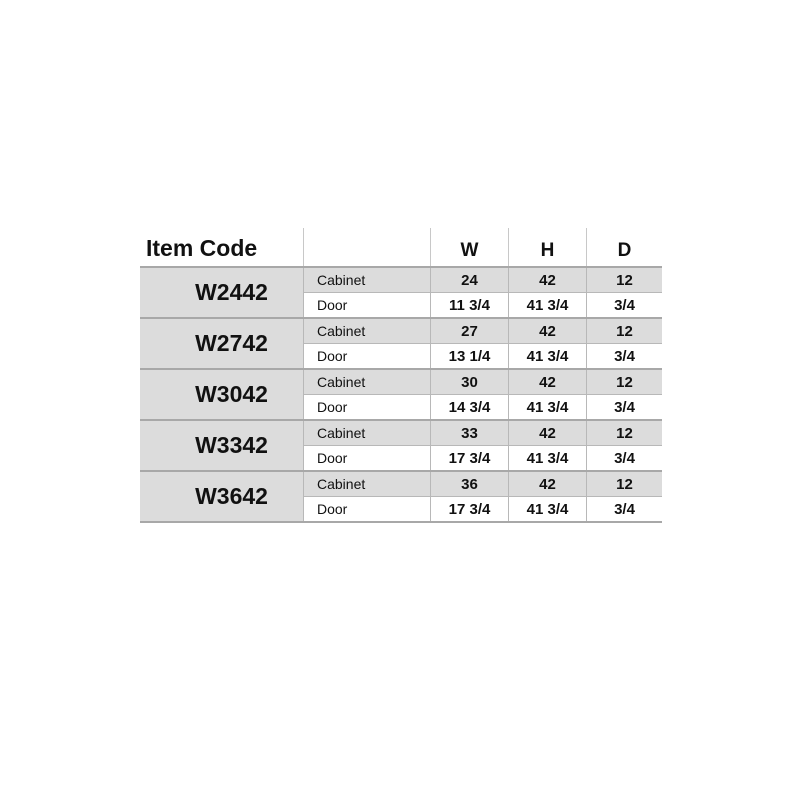 Image resolution: width=800 pixels, height=800 pixels. Describe the element at coordinates (202, 248) in the screenshot. I see `header-item-code: Item Code` at that location.